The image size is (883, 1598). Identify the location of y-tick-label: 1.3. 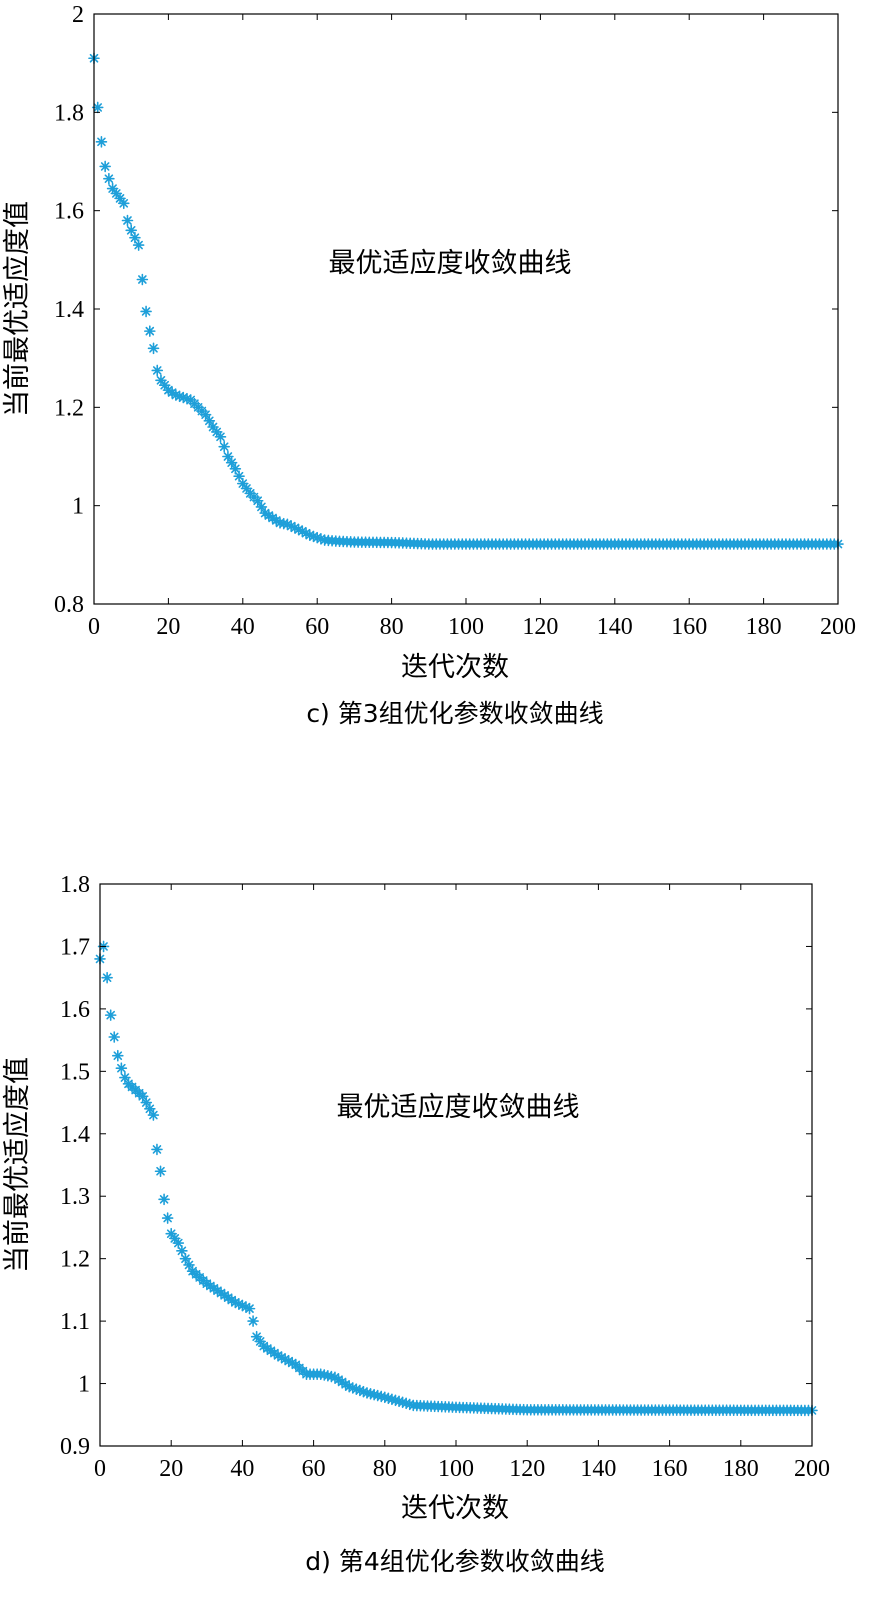
(75, 1197).